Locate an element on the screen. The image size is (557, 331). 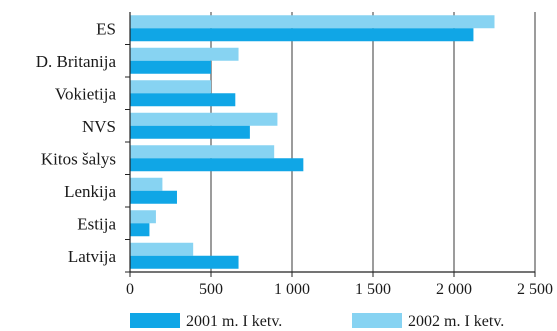
legend-label-1: 2002 m. I ketv. is located at coordinates (456, 321).